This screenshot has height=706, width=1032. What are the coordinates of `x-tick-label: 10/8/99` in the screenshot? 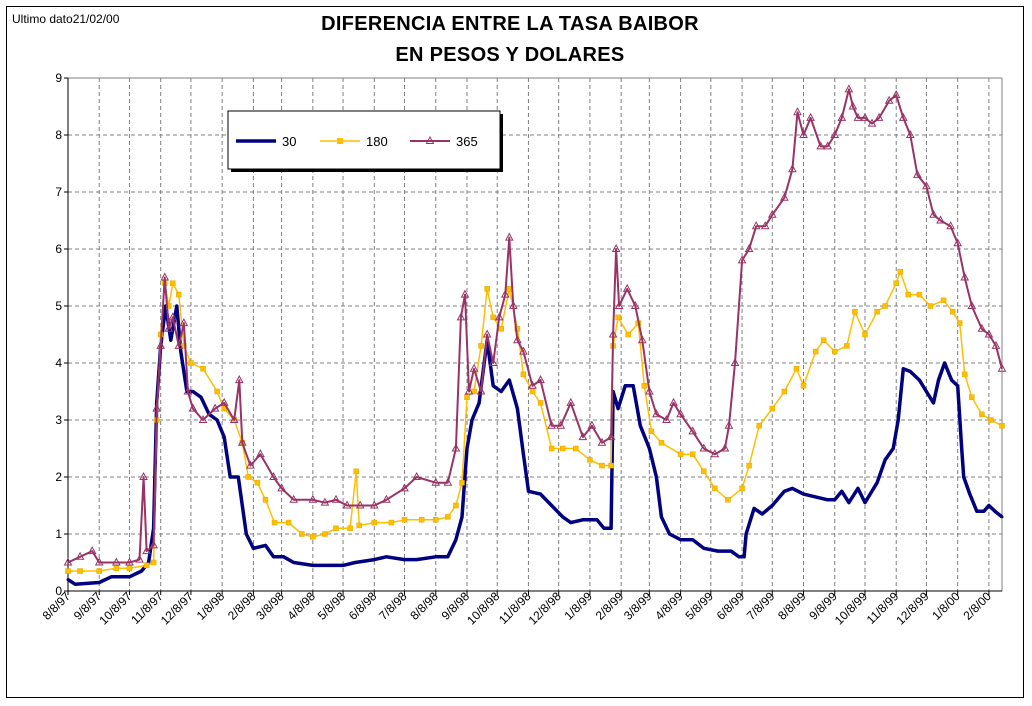 It's located at (851, 608).